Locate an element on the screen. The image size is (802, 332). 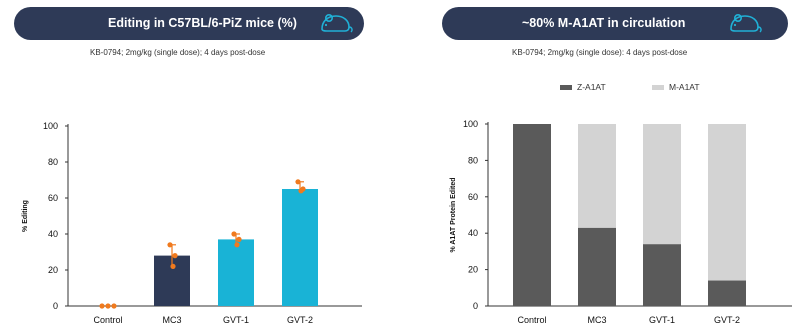
bar-z-a1at-mc3 is located at coordinates (597, 266).